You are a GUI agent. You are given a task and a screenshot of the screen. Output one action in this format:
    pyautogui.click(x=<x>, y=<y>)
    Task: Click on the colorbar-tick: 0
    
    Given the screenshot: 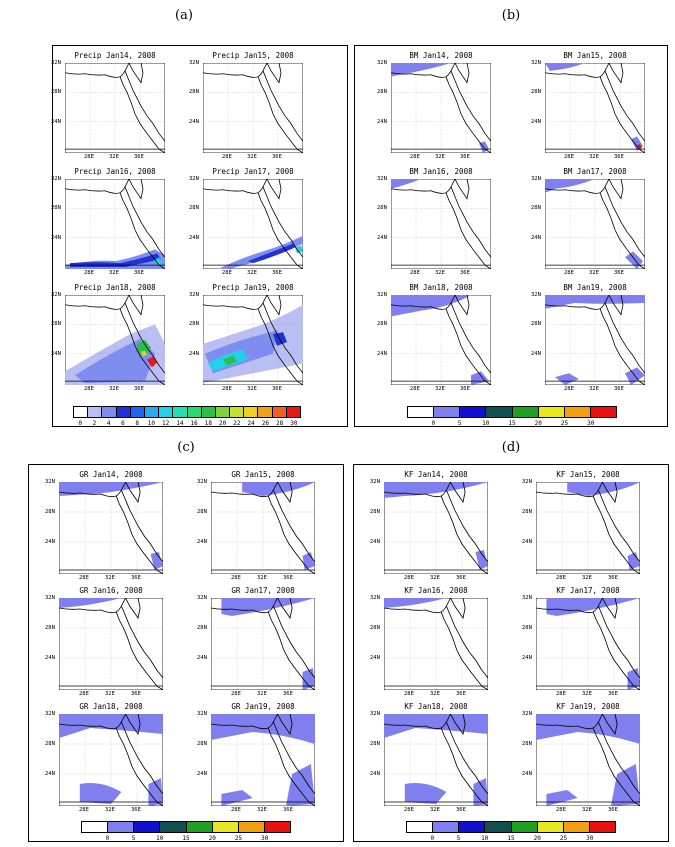 What is the action you would take?
    pyautogui.click(x=433, y=423)
    